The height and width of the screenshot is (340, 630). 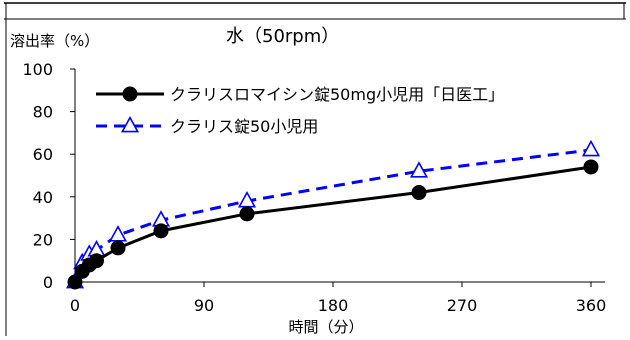 I want to click on y-axis-label: 溶出率（%）, so click(x=54, y=41).